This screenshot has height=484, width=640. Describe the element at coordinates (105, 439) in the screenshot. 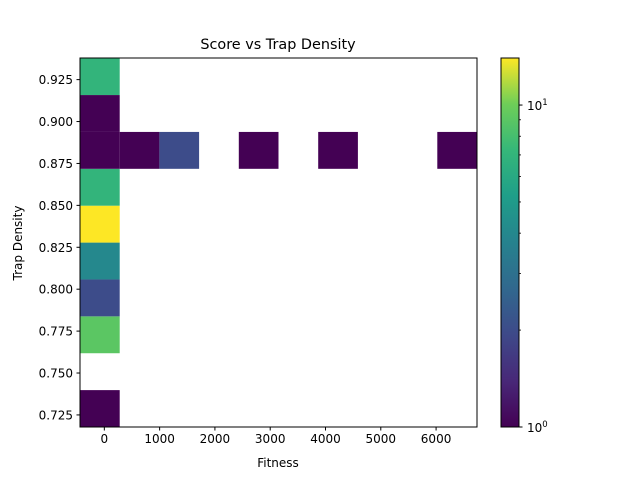

I see `x-tick-label: 0` at that location.